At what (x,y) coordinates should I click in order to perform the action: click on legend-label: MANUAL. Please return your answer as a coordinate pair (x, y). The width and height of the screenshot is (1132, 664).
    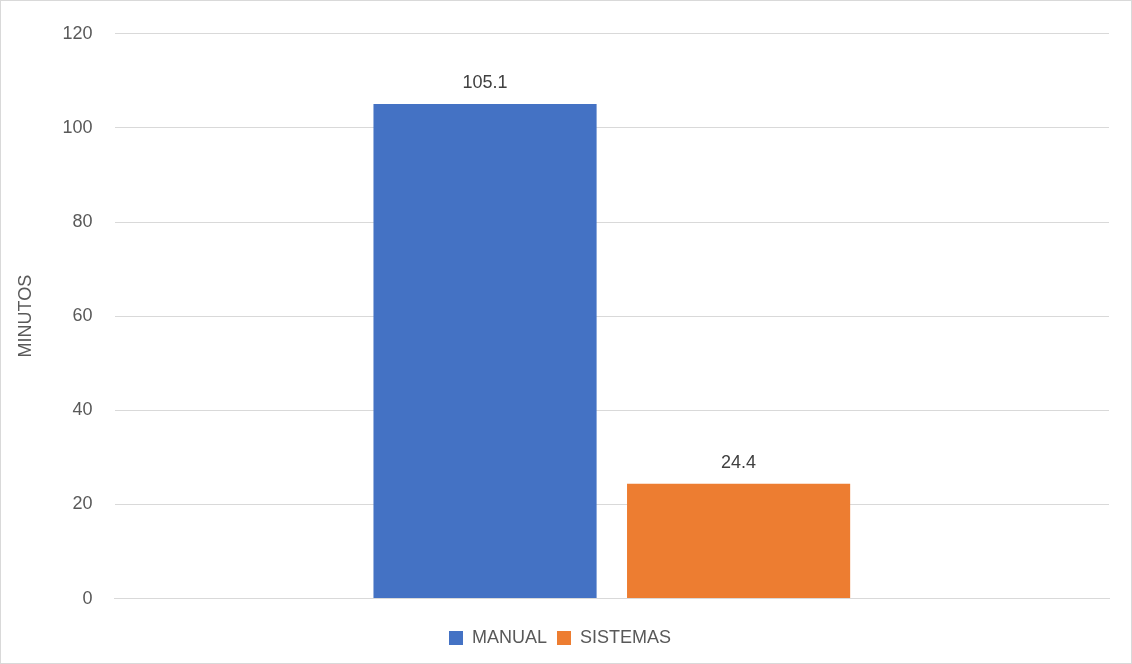
    Looking at the image, I should click on (509, 636).